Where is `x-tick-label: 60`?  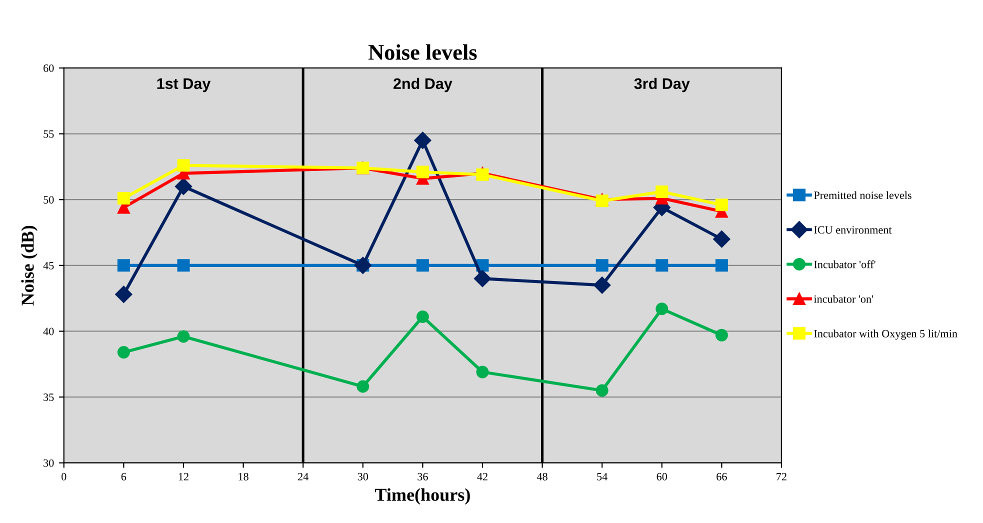 x-tick-label: 60 is located at coordinates (662, 476).